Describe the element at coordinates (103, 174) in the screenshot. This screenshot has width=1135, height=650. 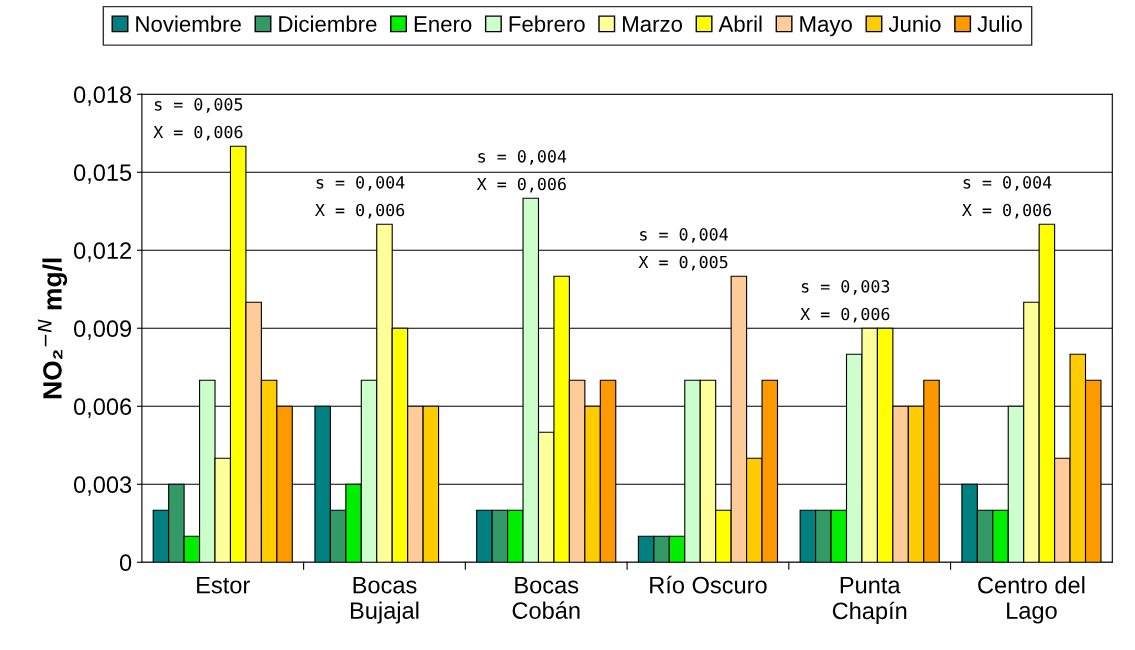
I see `y-tick-label: 0,015` at that location.